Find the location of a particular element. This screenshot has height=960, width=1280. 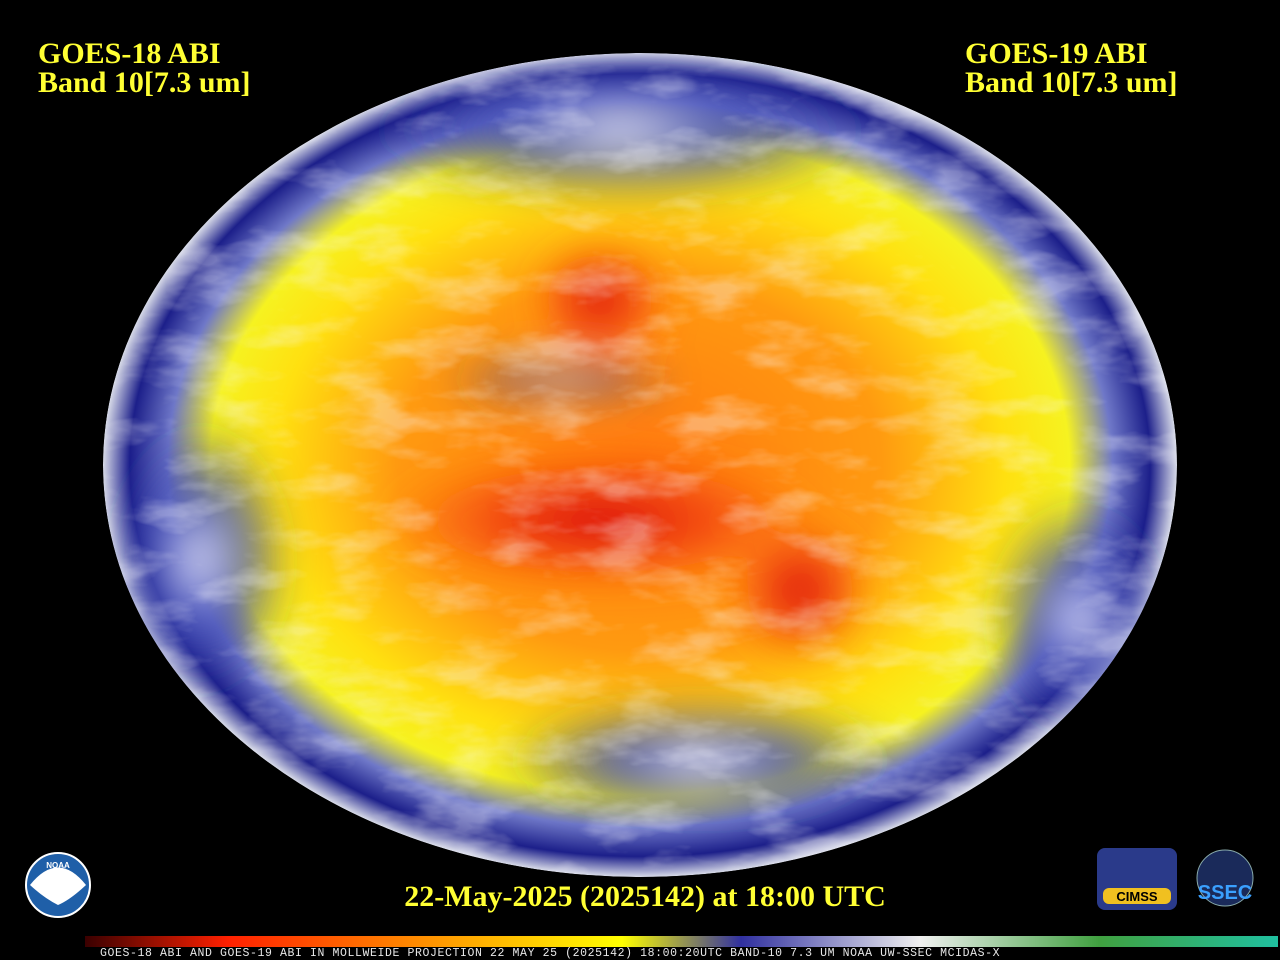

noaa-logo: NOAA is located at coordinates (58, 885).